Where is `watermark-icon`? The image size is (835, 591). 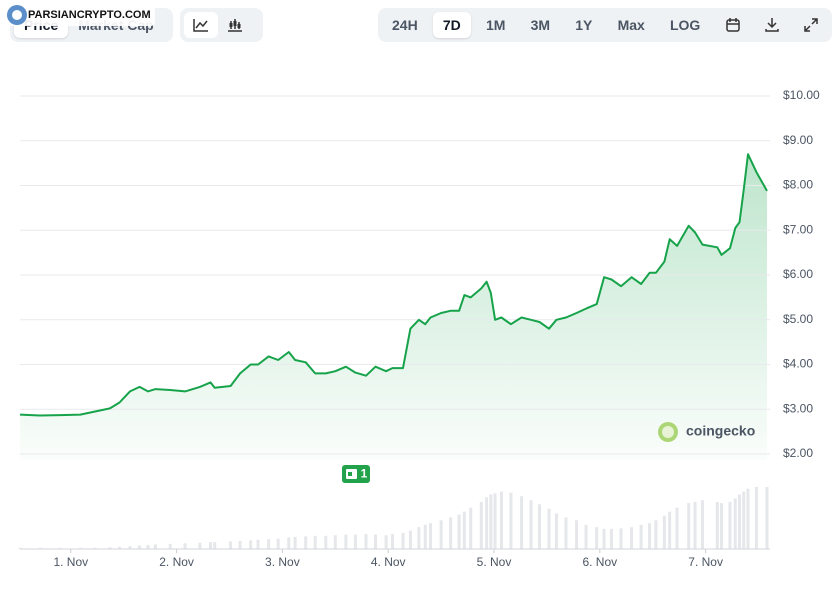
watermark-icon is located at coordinates (17, 15).